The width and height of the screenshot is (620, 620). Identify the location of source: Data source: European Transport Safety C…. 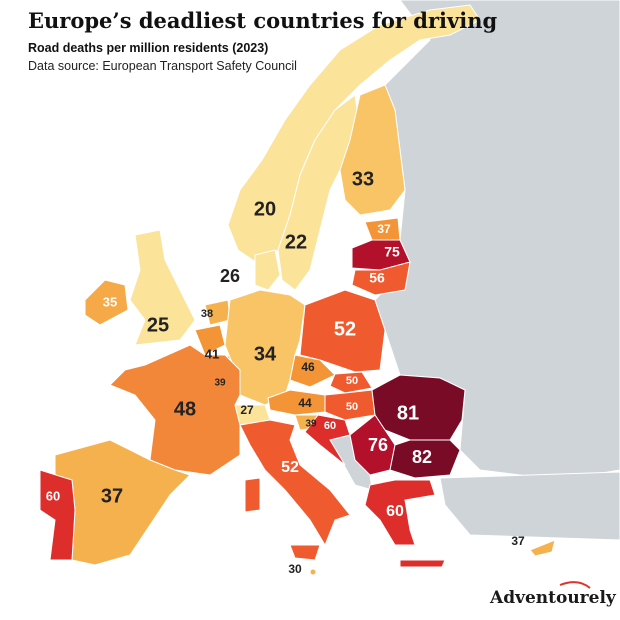
(162, 66).